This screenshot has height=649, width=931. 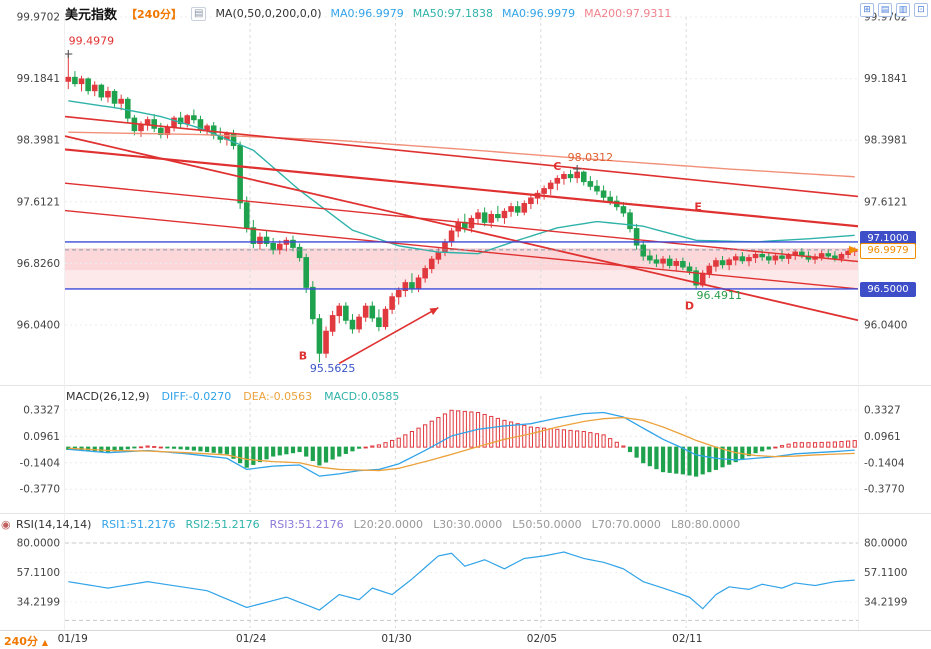 What do you see at coordinates (38, 264) in the screenshot?
I see `svg-text: 96.8260` at bounding box center [38, 264].